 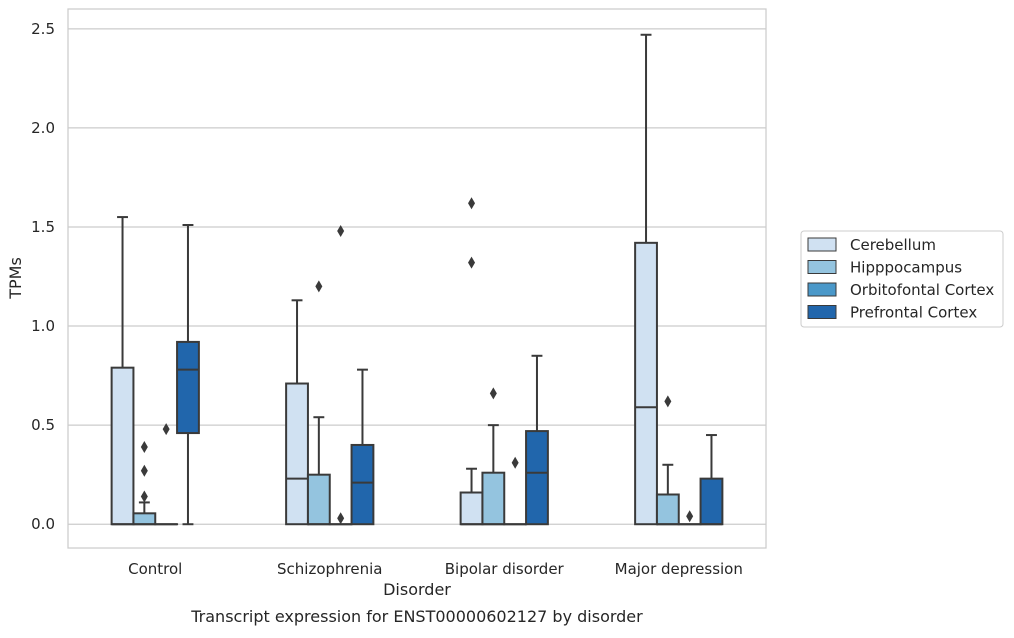 I want to click on legend-label: Cerebellum, so click(x=893, y=245).